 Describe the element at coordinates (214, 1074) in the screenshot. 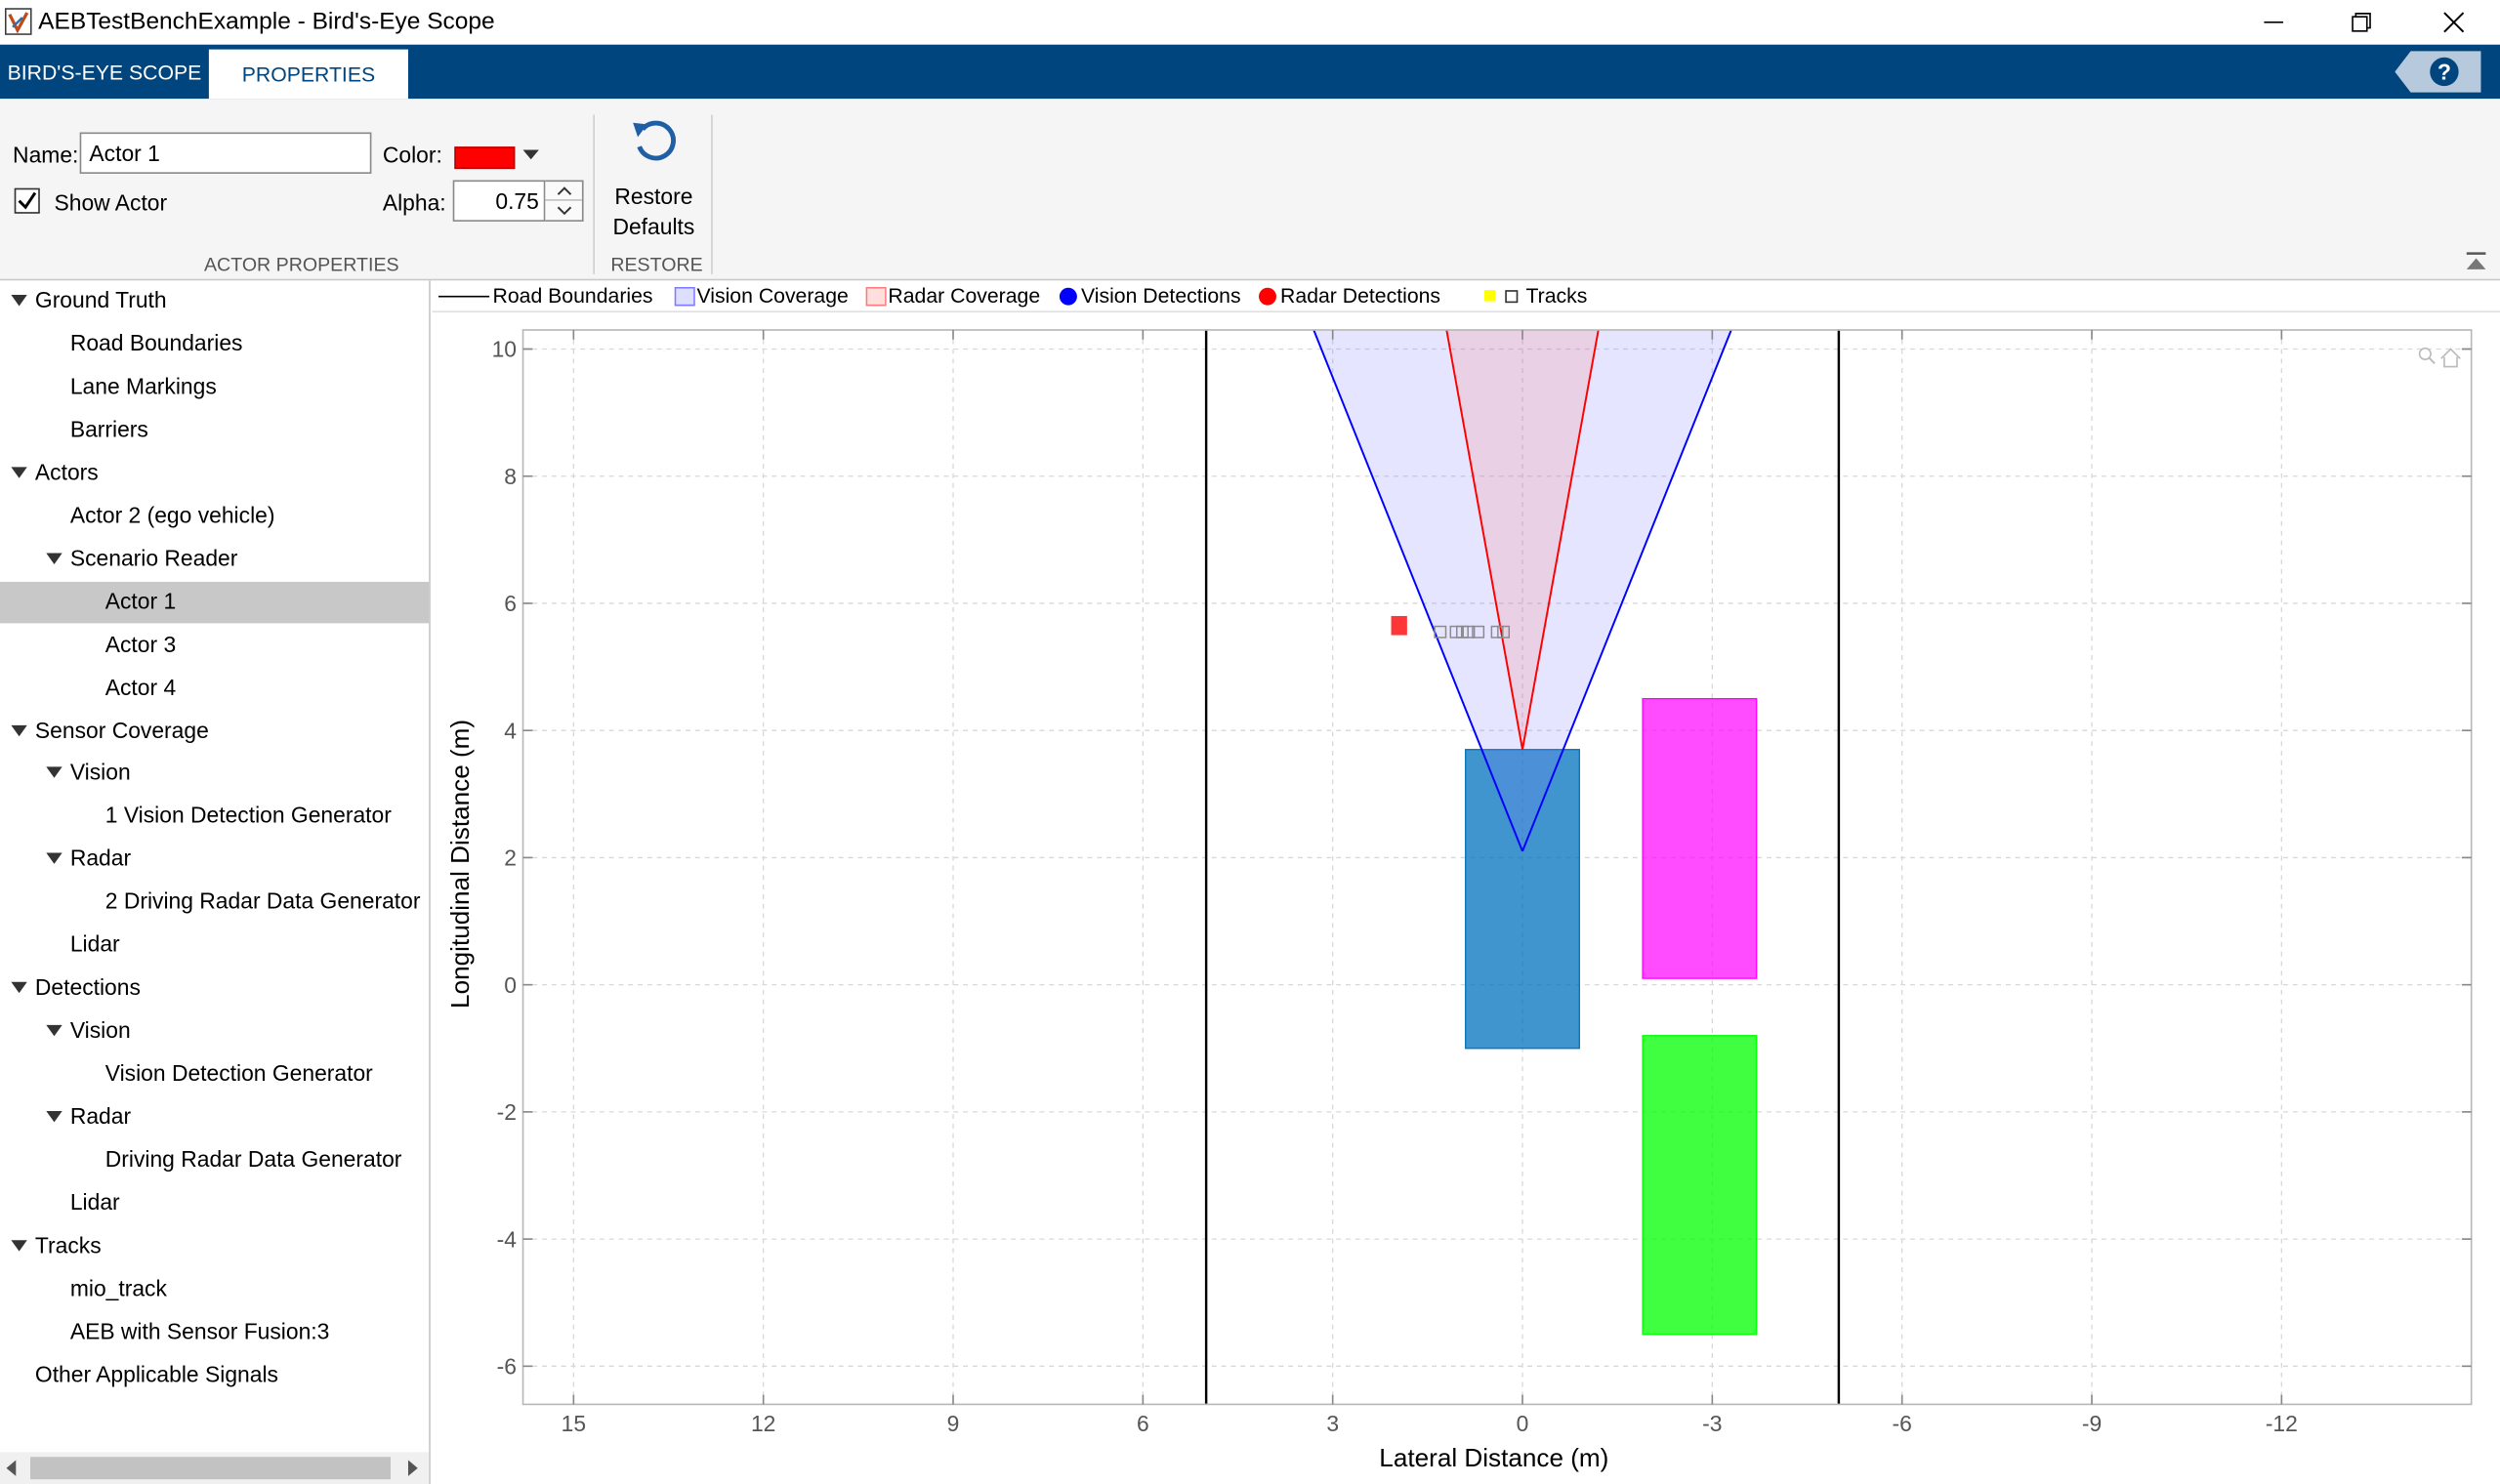

I see `tree-item: Vision Detection Generator` at that location.